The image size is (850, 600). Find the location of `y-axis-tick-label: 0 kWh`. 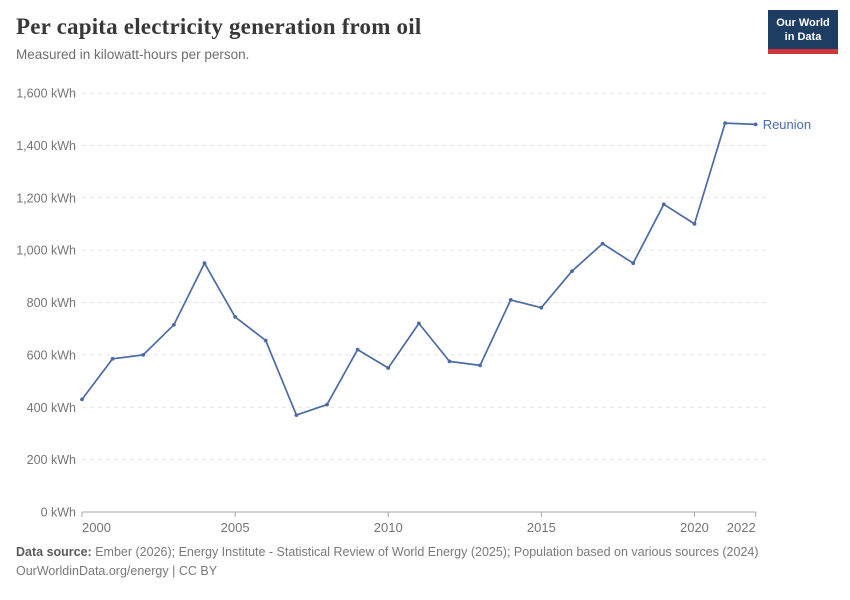

y-axis-tick-label: 0 kWh is located at coordinates (58, 513).